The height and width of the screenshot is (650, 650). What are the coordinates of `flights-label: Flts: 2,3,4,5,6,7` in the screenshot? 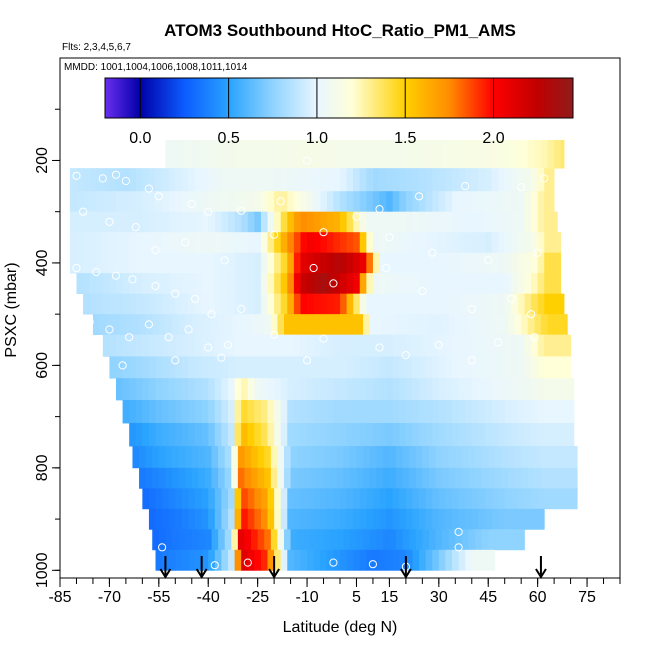 It's located at (96, 47).